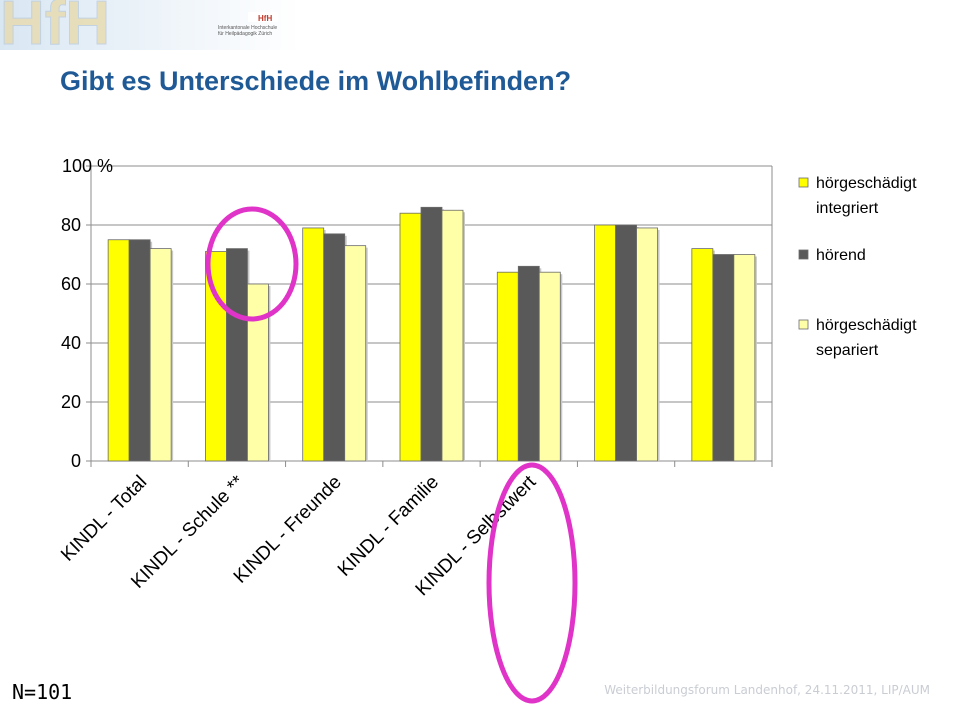 The image size is (960, 720). I want to click on logo-watermark: HfH, so click(55, 25).